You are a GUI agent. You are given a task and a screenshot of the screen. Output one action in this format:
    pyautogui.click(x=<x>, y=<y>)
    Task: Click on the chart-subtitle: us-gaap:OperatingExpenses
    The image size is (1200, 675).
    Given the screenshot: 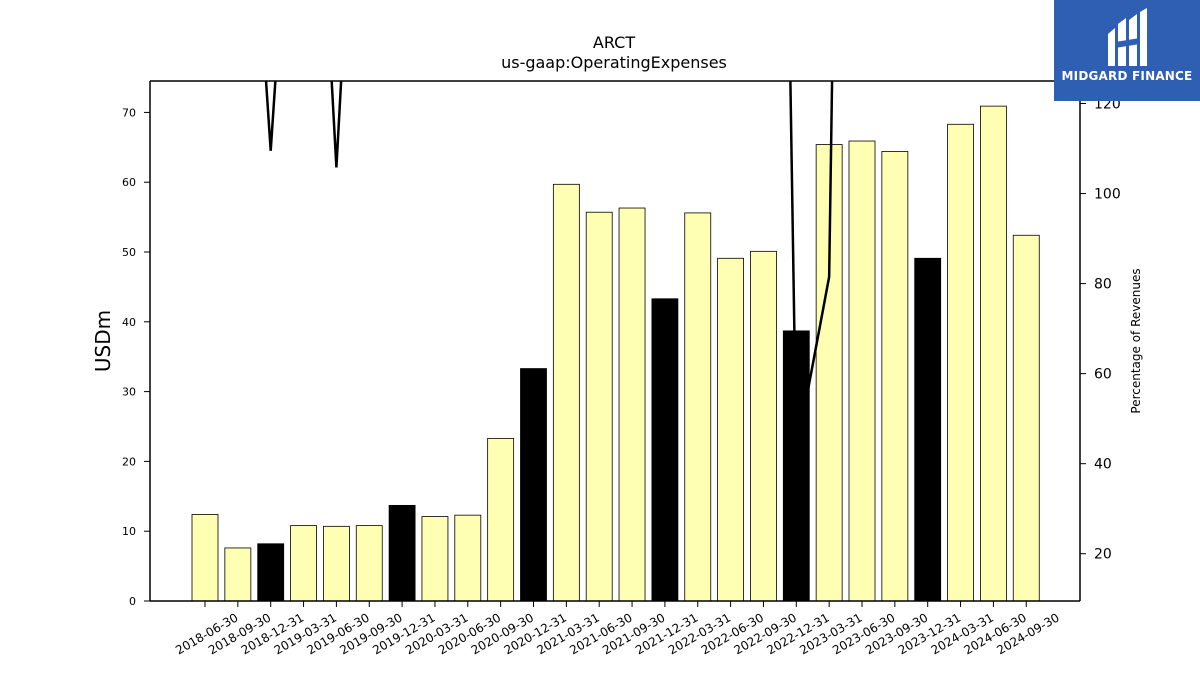 What is the action you would take?
    pyautogui.click(x=614, y=62)
    